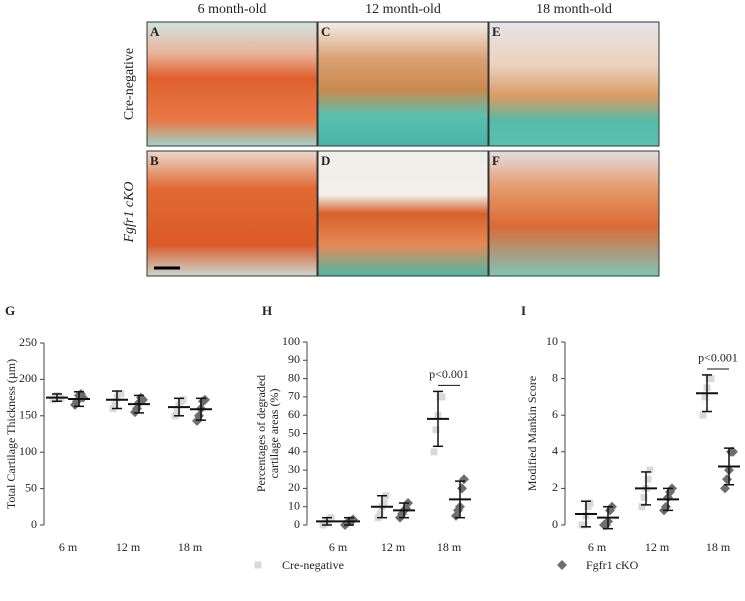  Describe the element at coordinates (325, 160) in the screenshot. I see `panel-label: D` at that location.